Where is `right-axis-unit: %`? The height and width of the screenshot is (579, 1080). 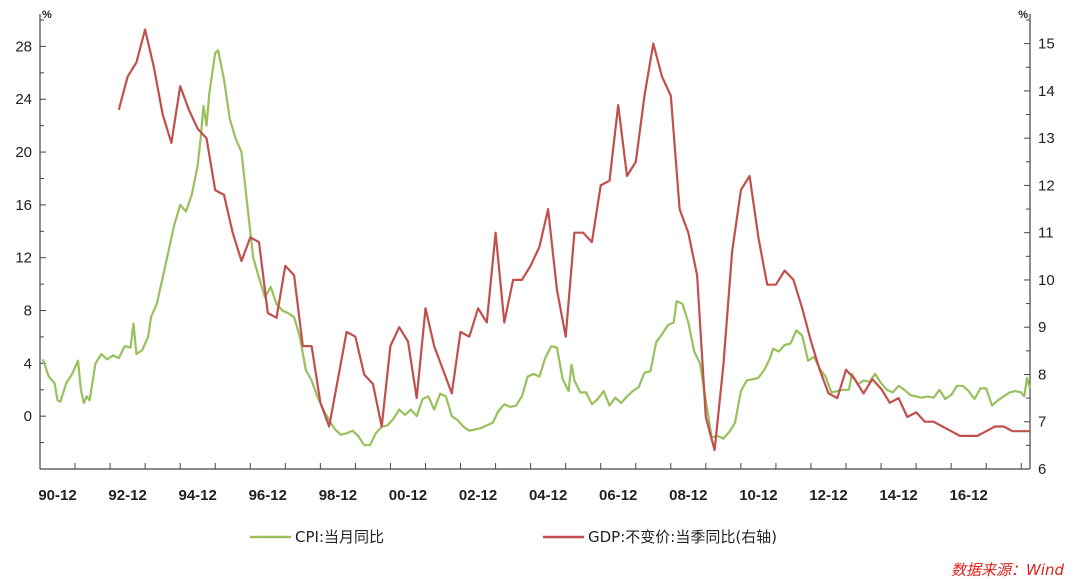
right-axis-unit: % is located at coordinates (1023, 15).